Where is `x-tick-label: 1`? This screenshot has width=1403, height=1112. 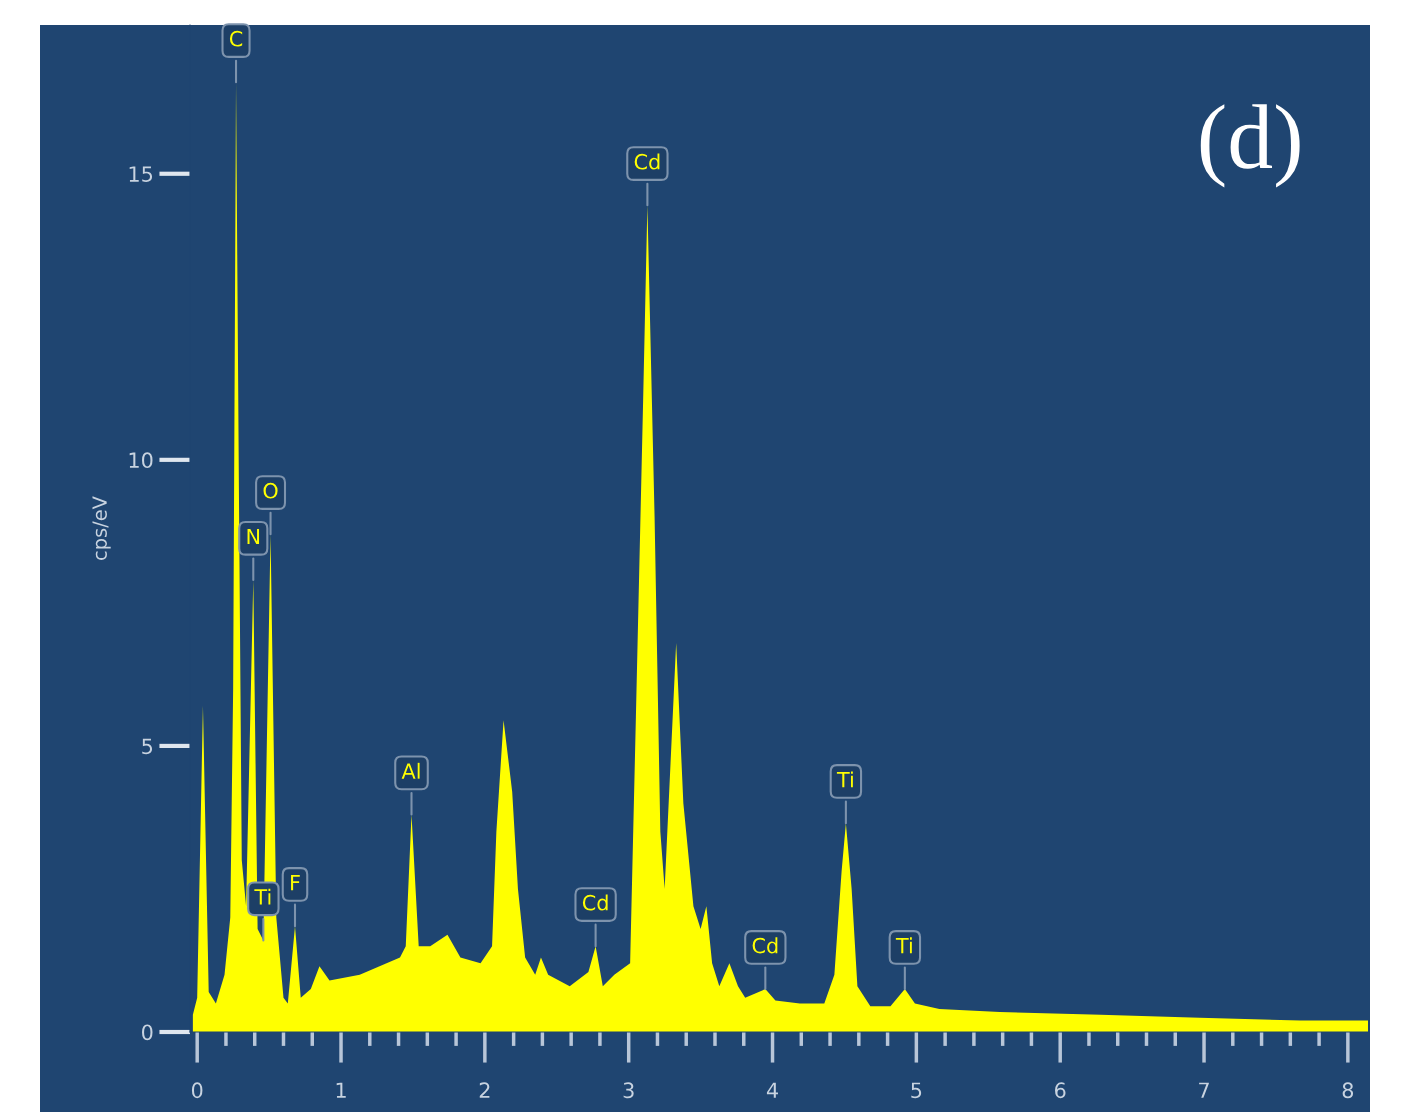
x-tick-label: 1 is located at coordinates (341, 1090).